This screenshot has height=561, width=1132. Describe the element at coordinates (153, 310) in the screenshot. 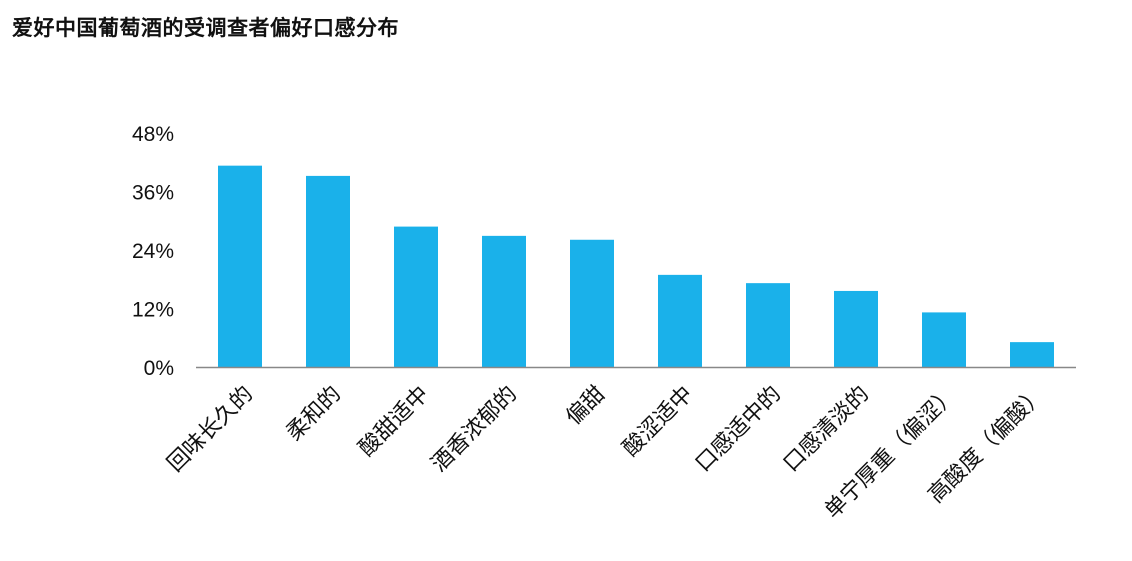

I see `y-tick-label: 12%` at that location.